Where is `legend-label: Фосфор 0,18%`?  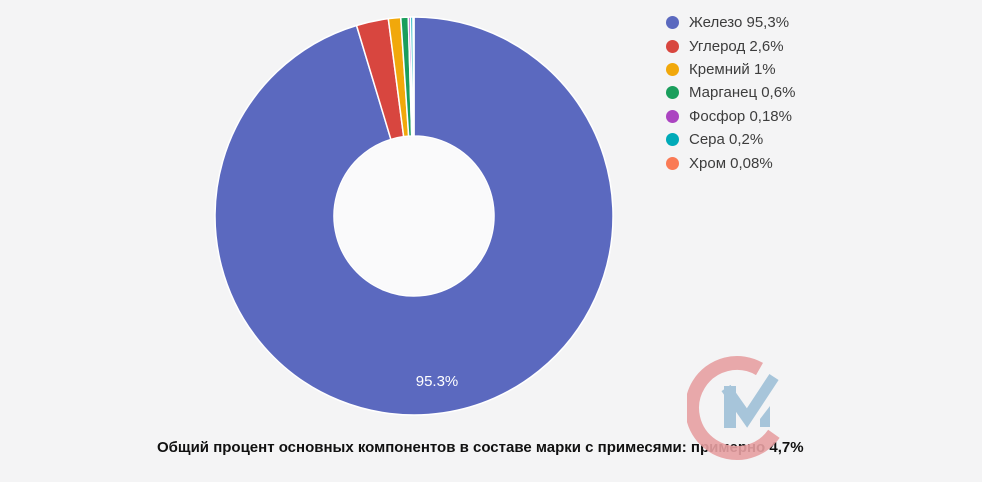 legend-label: Фосфор 0,18% is located at coordinates (740, 116).